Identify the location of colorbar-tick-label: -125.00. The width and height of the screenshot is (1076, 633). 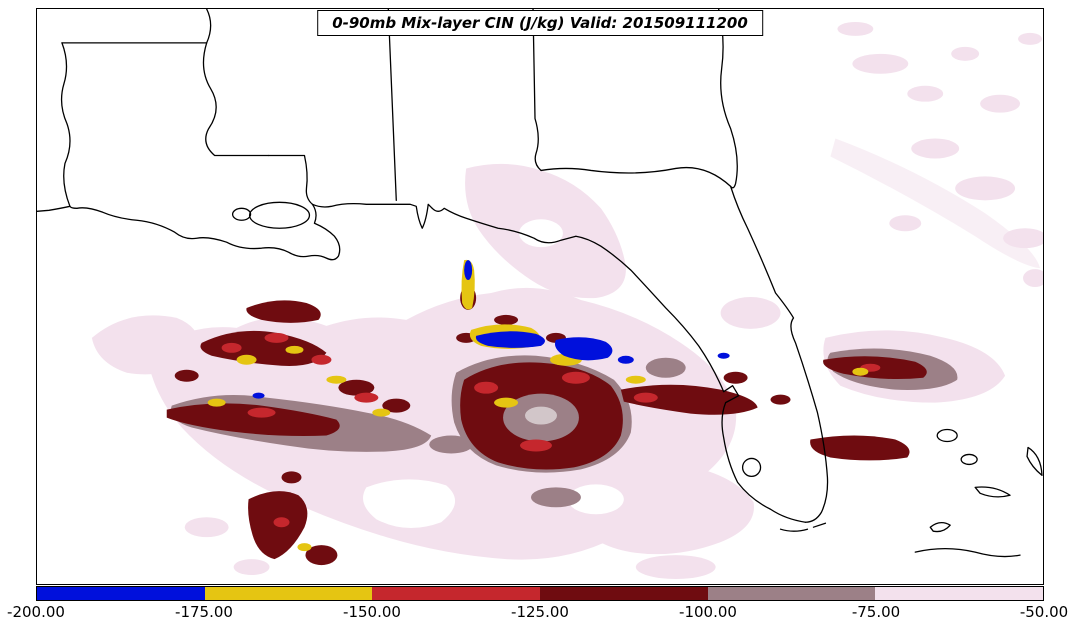
(540, 612).